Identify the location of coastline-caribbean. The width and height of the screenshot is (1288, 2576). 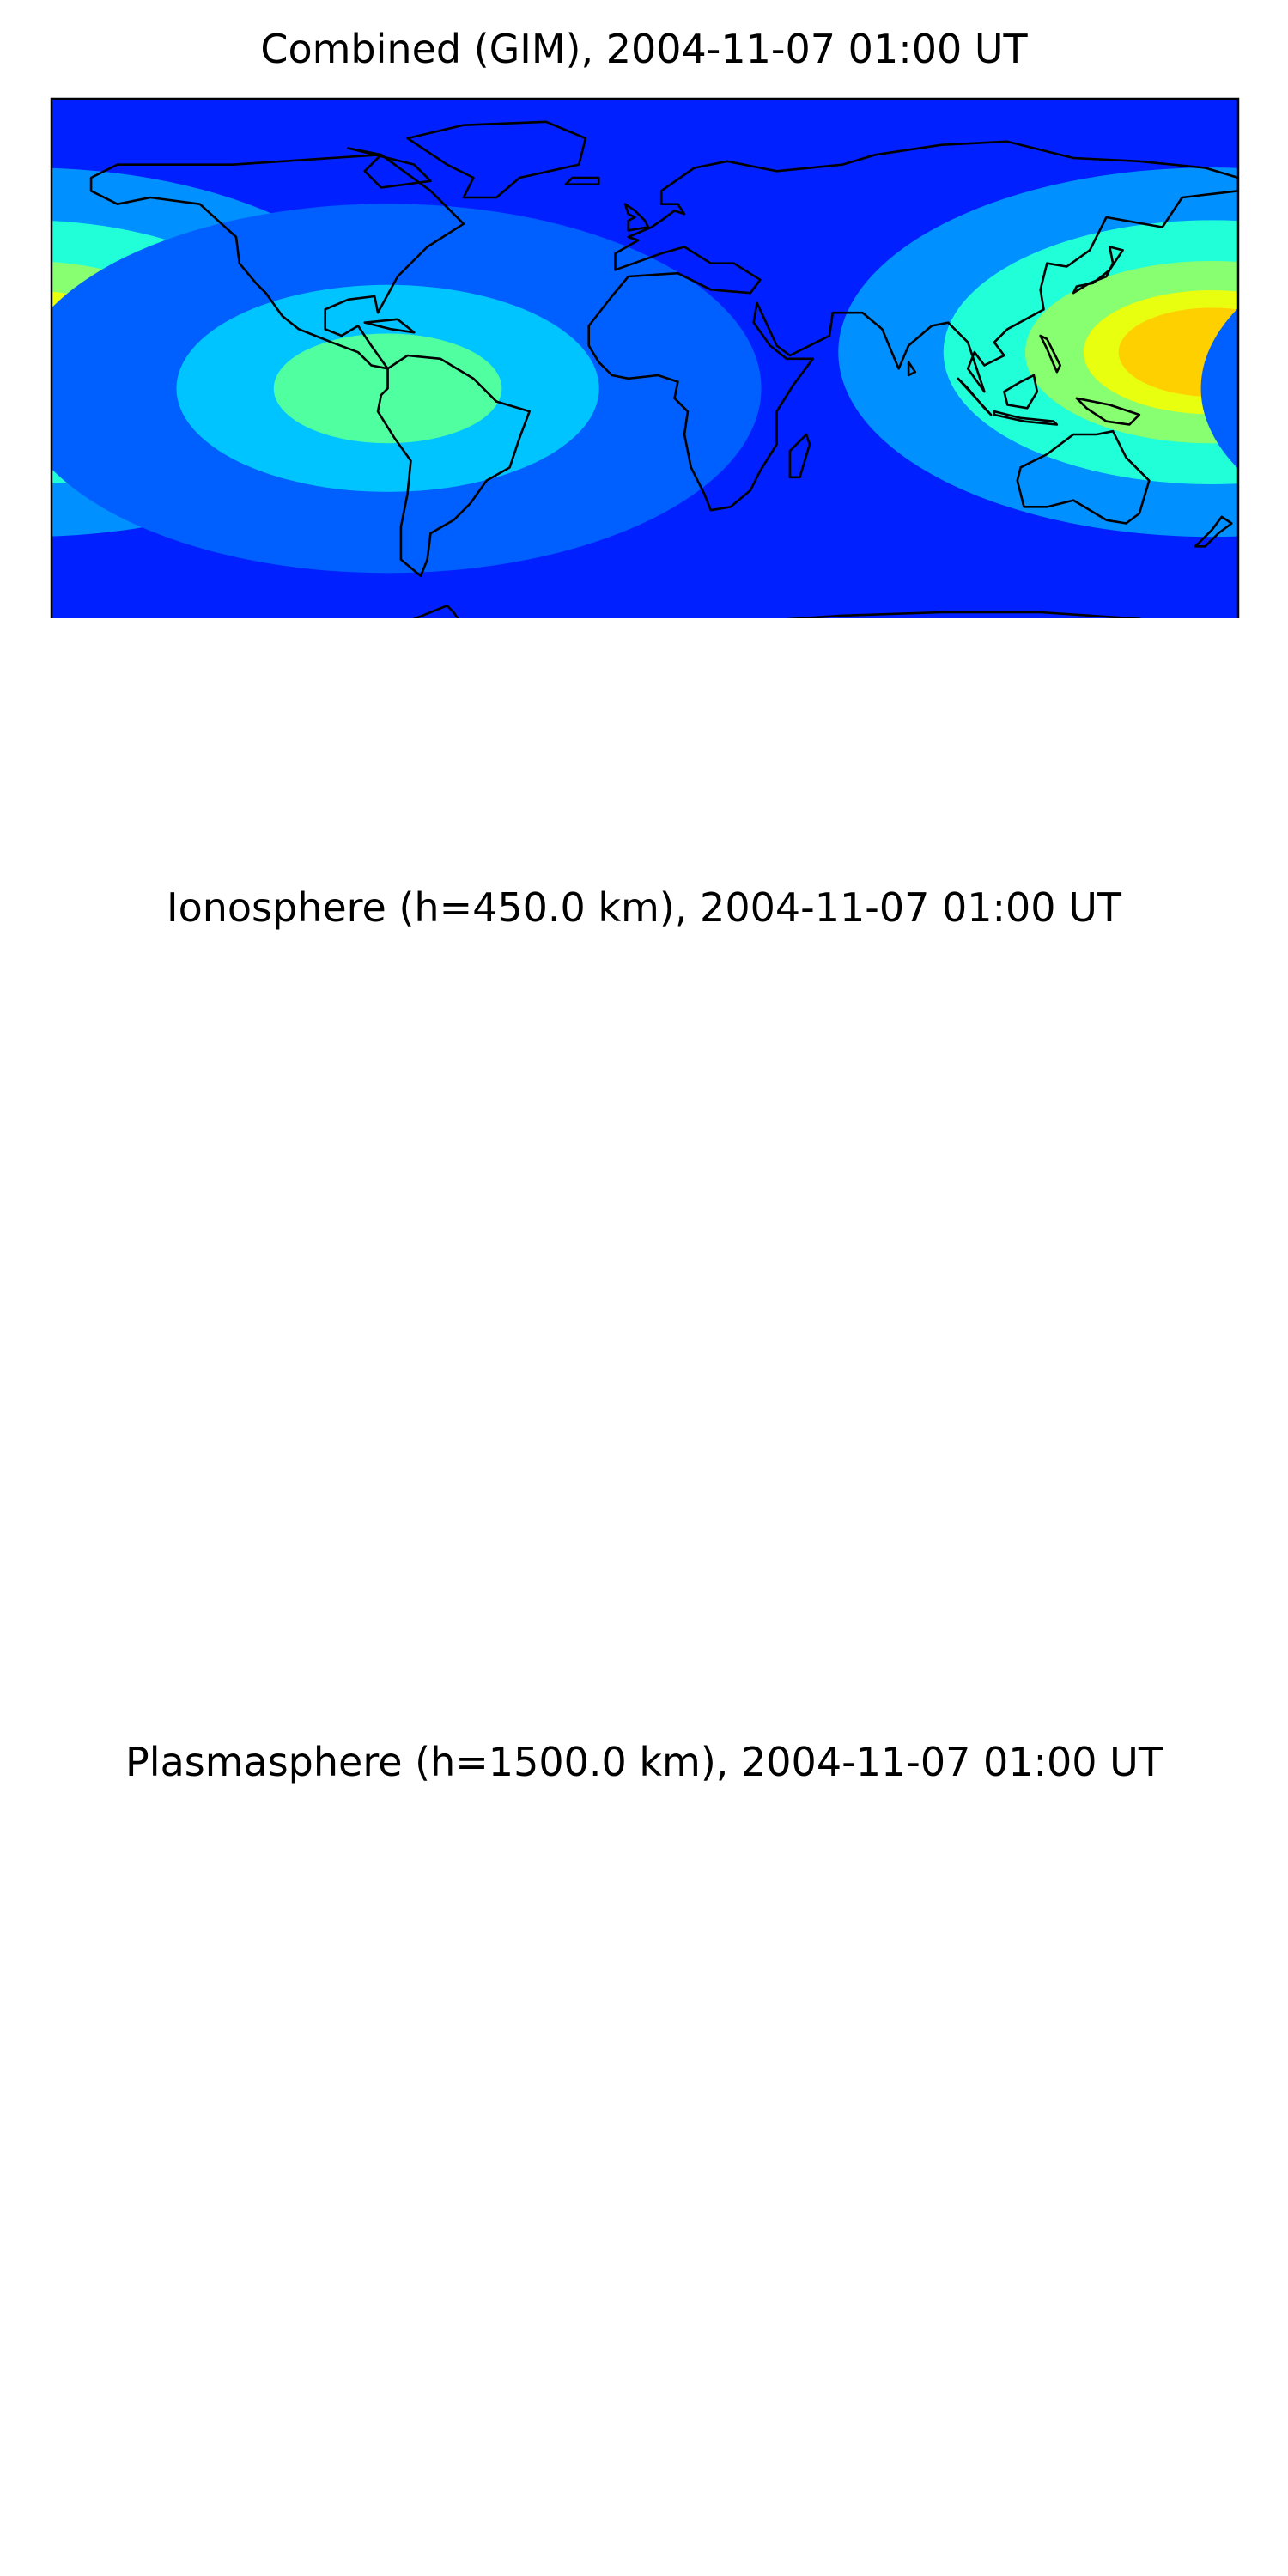
(389, 326).